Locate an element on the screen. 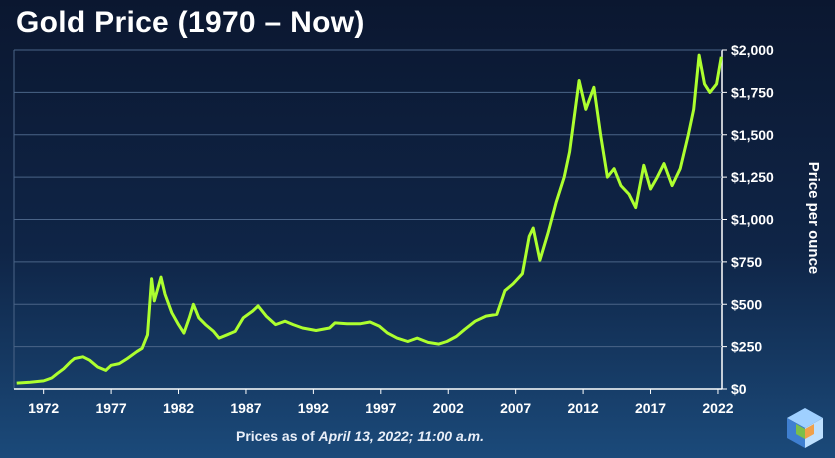  x-tick-label: 2017 is located at coordinates (650, 408).